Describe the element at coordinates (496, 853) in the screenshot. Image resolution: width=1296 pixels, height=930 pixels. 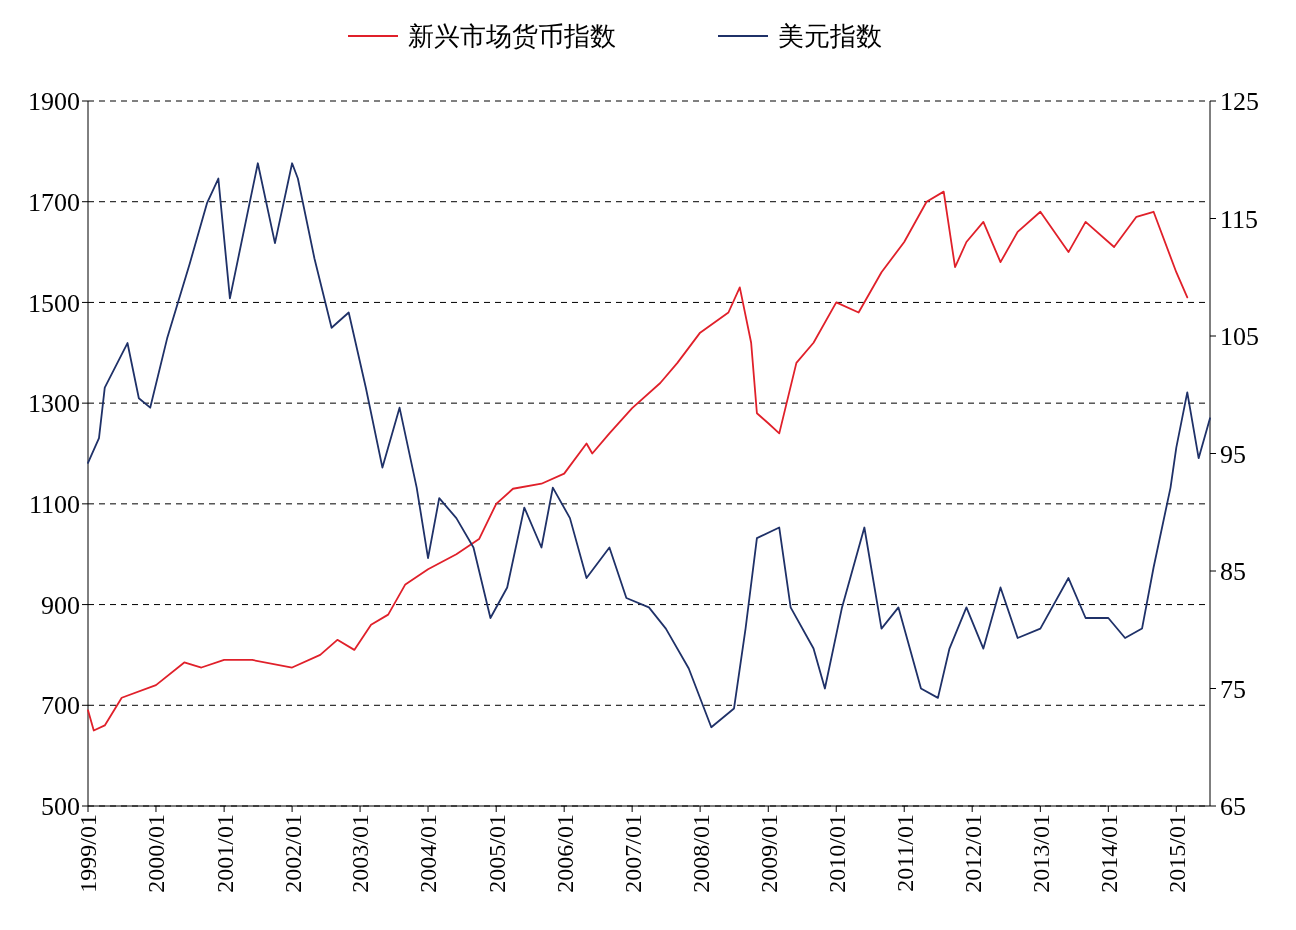
I see `x-tick-label: 2005/01` at that location.